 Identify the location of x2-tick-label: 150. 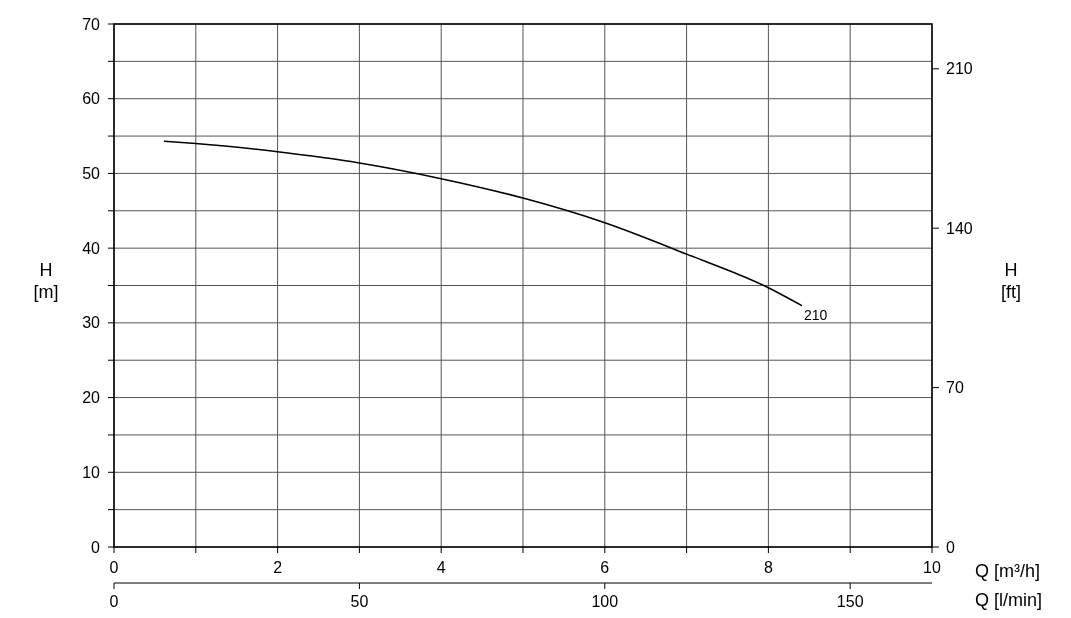
(850, 601).